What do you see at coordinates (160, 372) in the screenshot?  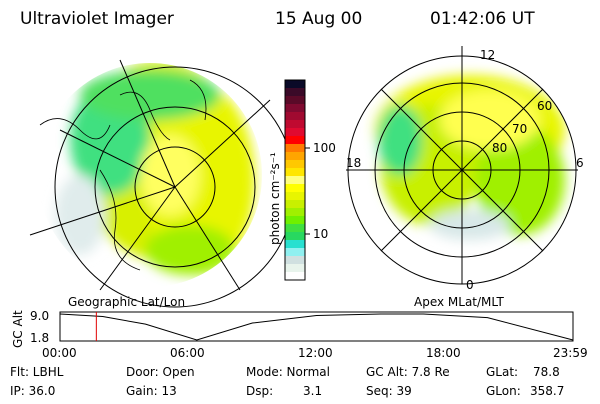 I see `door-info: Door: Open` at bounding box center [160, 372].